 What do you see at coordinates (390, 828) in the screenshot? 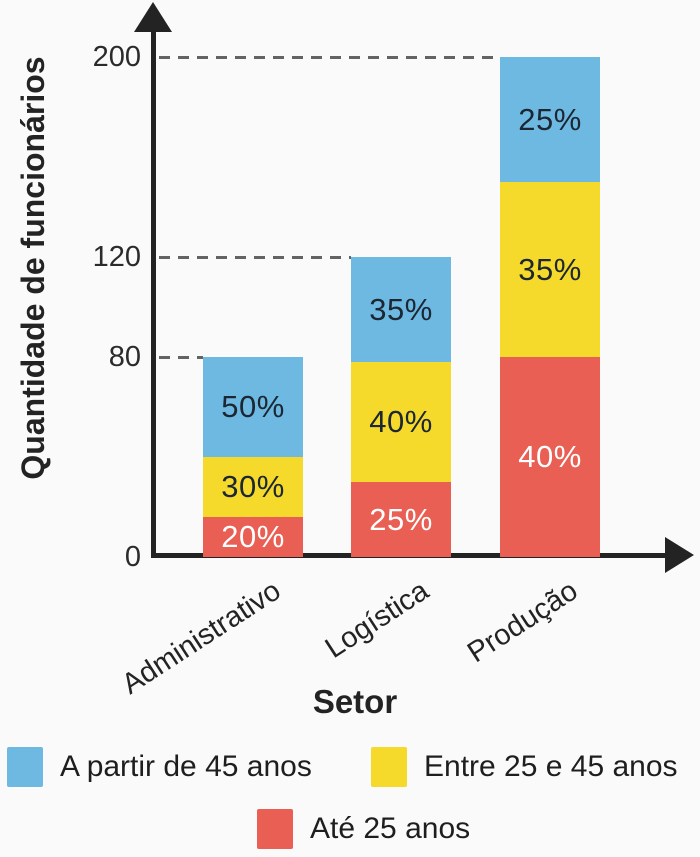
I see `legend-label: Até 25 anos` at bounding box center [390, 828].